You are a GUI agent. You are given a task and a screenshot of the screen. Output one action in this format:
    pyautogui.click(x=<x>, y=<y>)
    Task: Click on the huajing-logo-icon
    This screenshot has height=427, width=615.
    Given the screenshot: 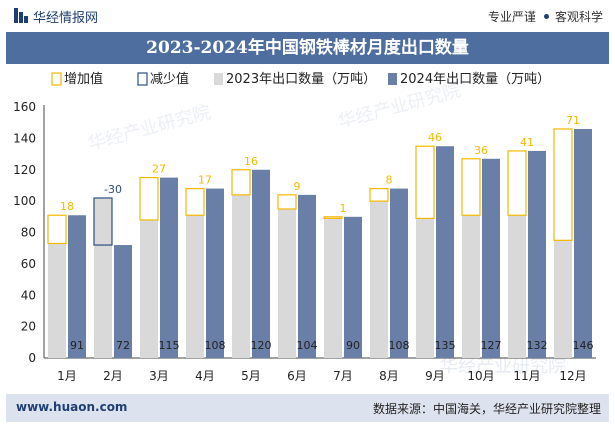 What is the action you would take?
    pyautogui.click(x=21, y=15)
    